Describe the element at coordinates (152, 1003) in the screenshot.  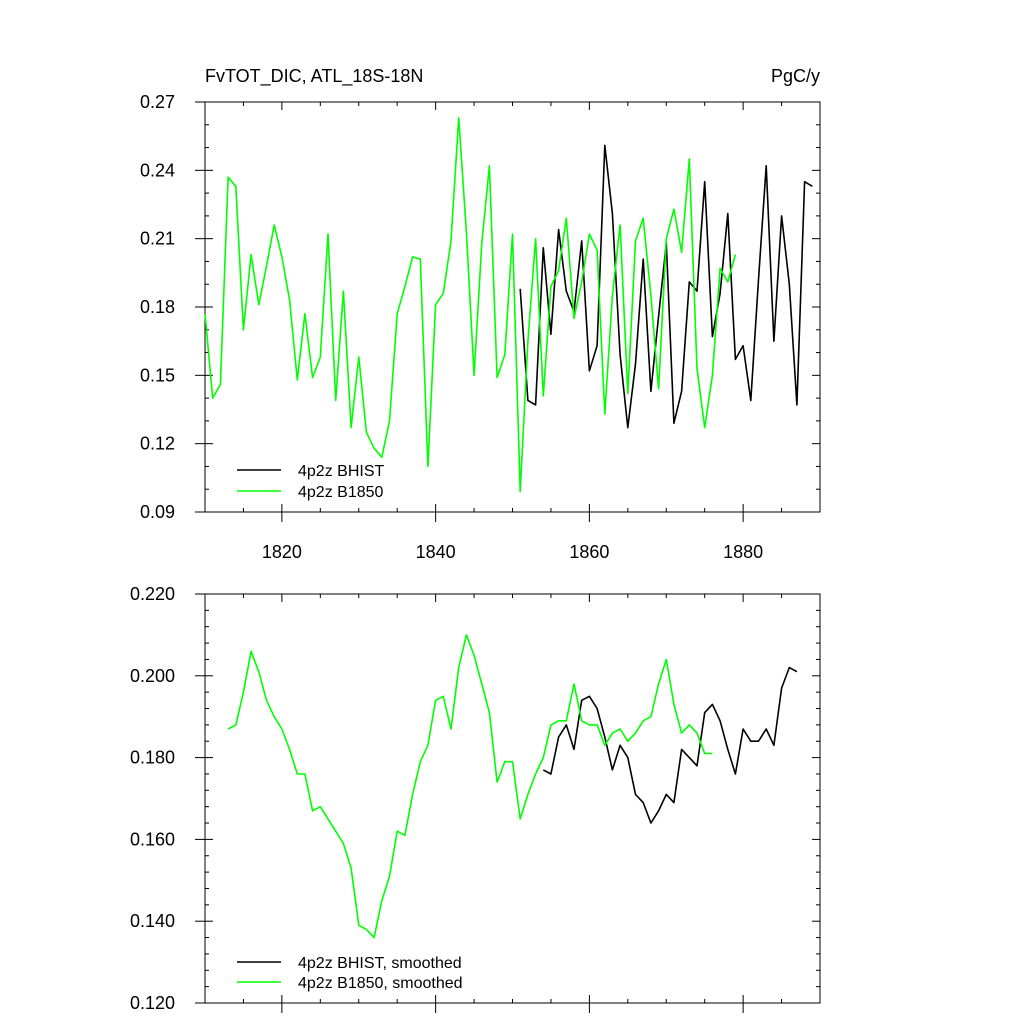
I see `y-tick-label: 0.120` at that location.